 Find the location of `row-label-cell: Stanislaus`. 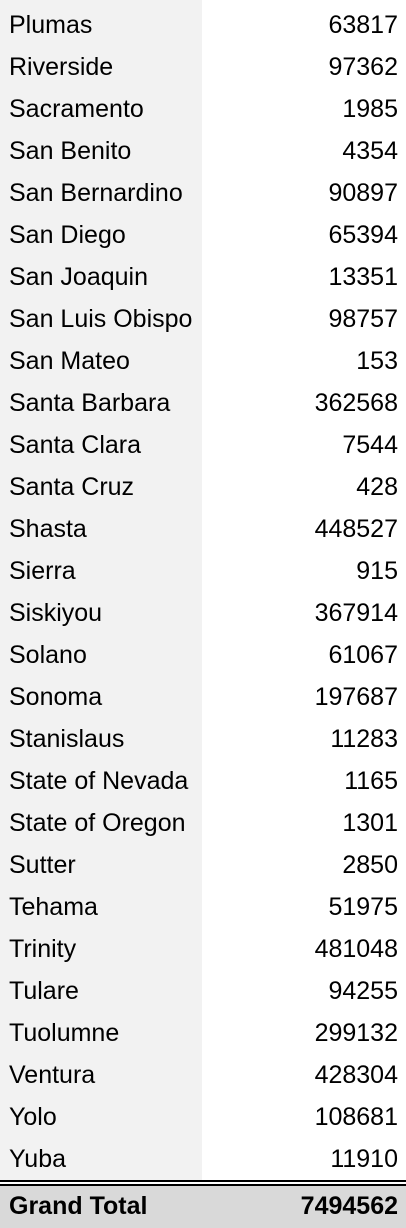

row-label-cell: Stanislaus is located at coordinates (67, 739).